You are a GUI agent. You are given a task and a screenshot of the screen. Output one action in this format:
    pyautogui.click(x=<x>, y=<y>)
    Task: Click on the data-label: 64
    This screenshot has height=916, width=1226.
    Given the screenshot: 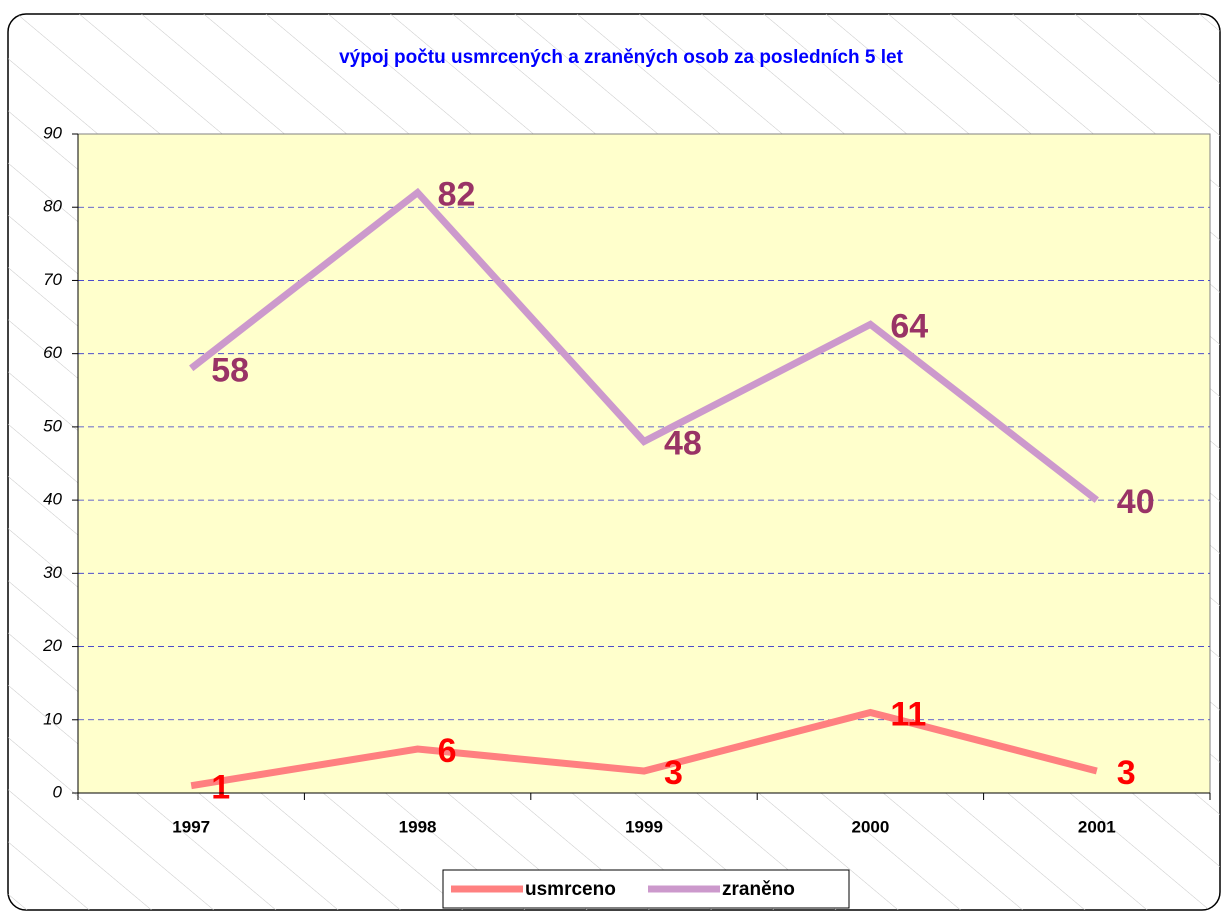 What is the action you would take?
    pyautogui.click(x=909, y=326)
    